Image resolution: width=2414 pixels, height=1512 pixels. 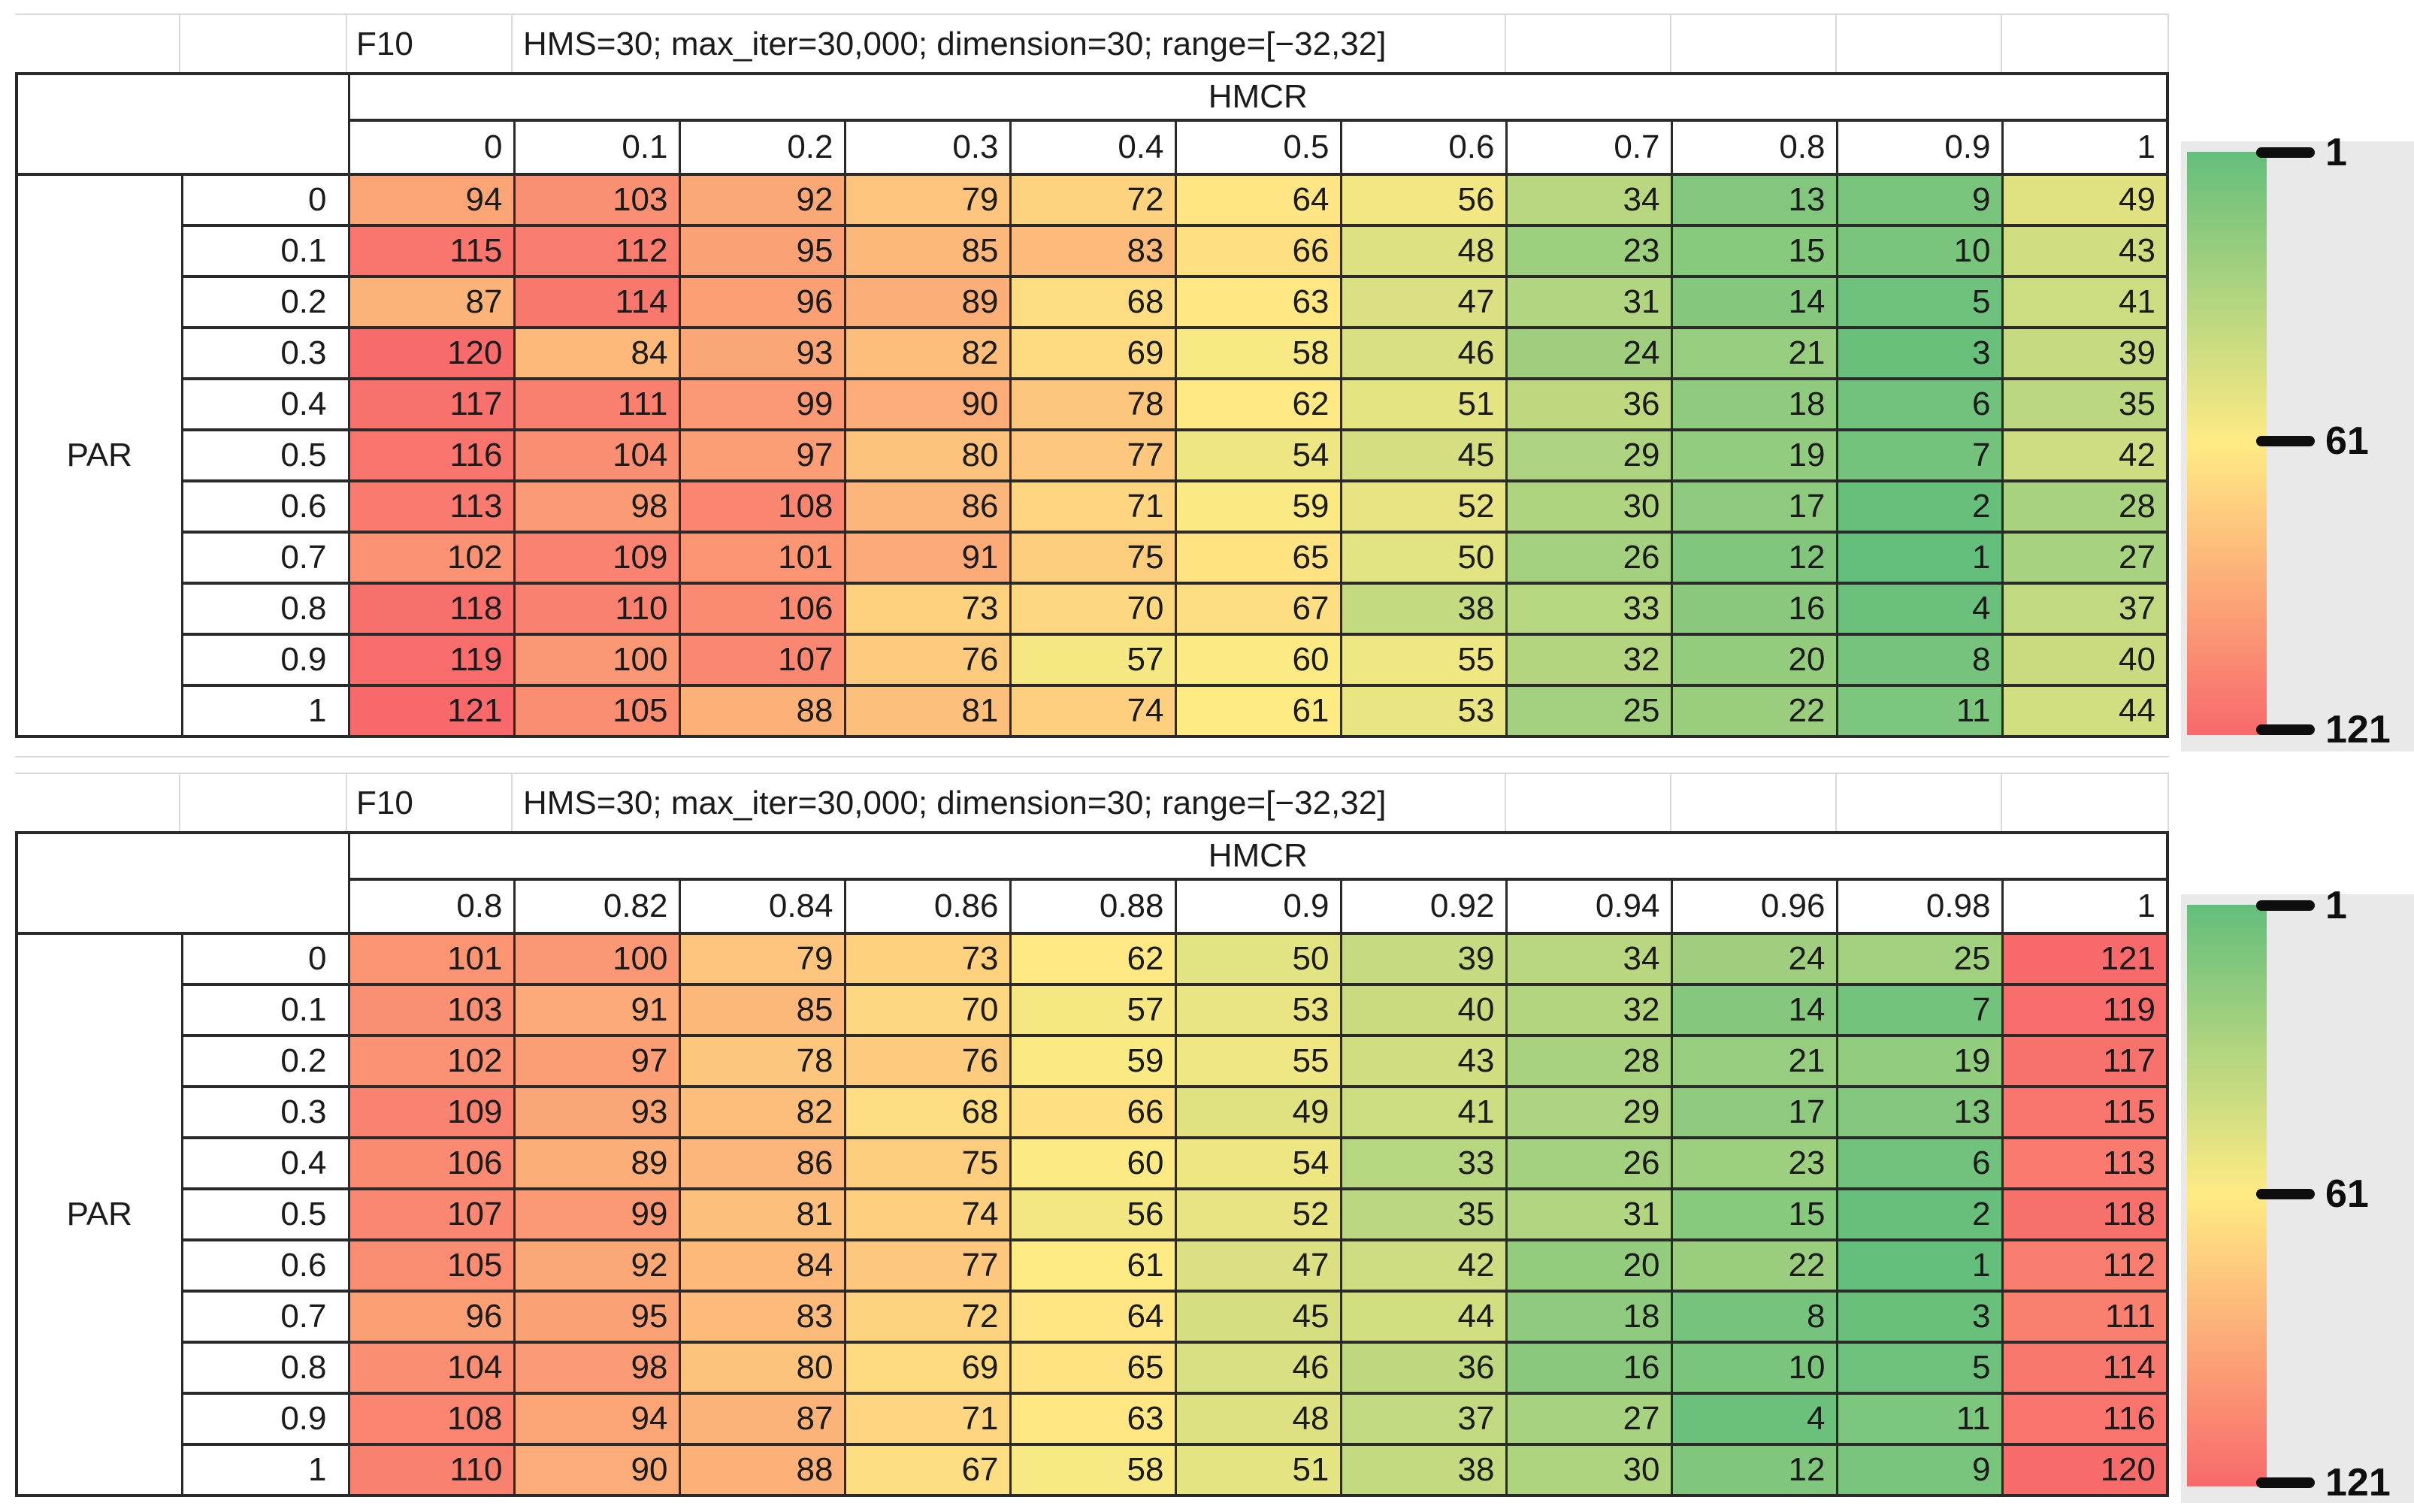 I want to click on heat-cell: 58, so click(x=1258, y=353).